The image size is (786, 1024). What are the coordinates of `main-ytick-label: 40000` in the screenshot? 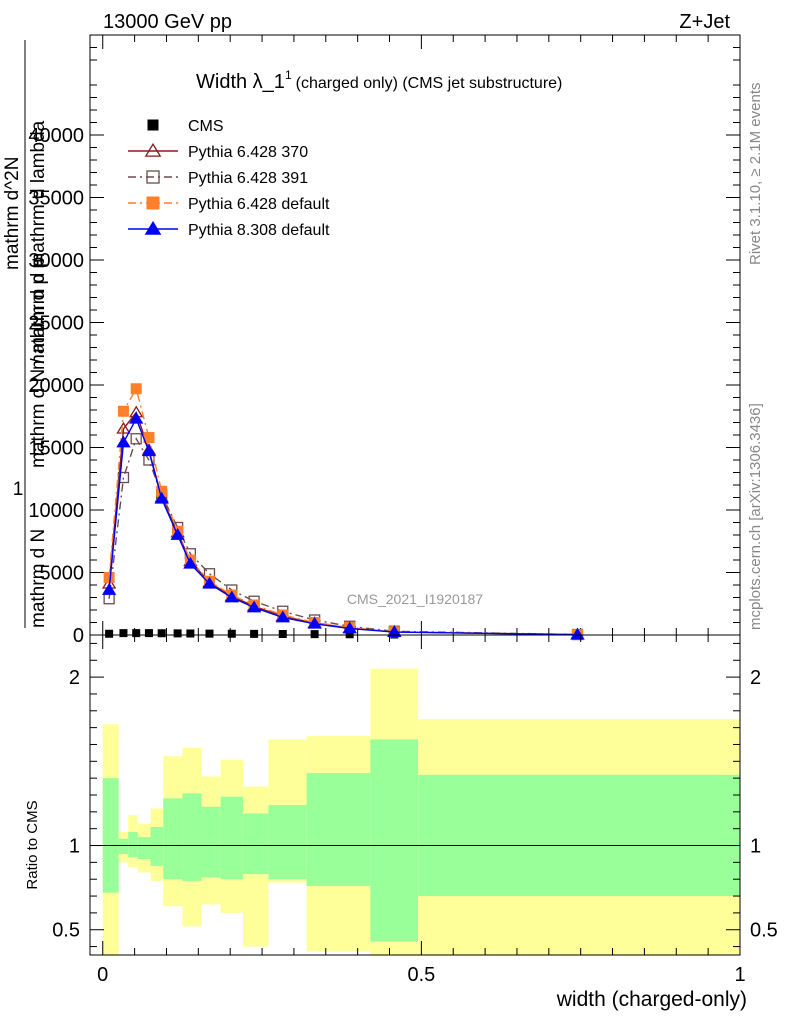 It's located at (56, 136).